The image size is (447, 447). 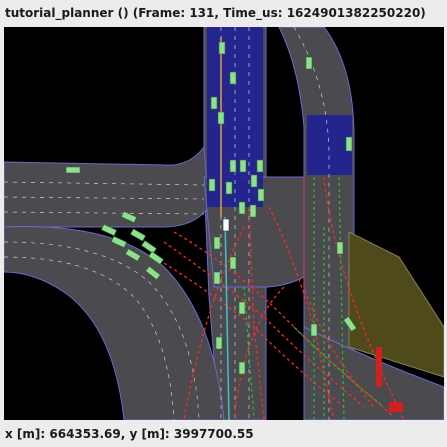 What do you see at coordinates (373, 373) in the screenshot?
I see `lower-right-road` at bounding box center [373, 373].